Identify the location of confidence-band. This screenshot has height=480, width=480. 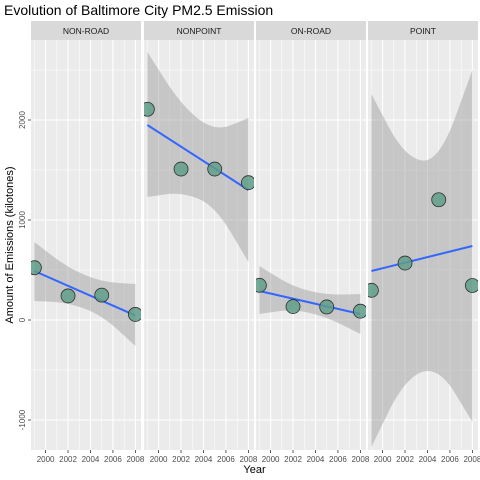
(310, 300).